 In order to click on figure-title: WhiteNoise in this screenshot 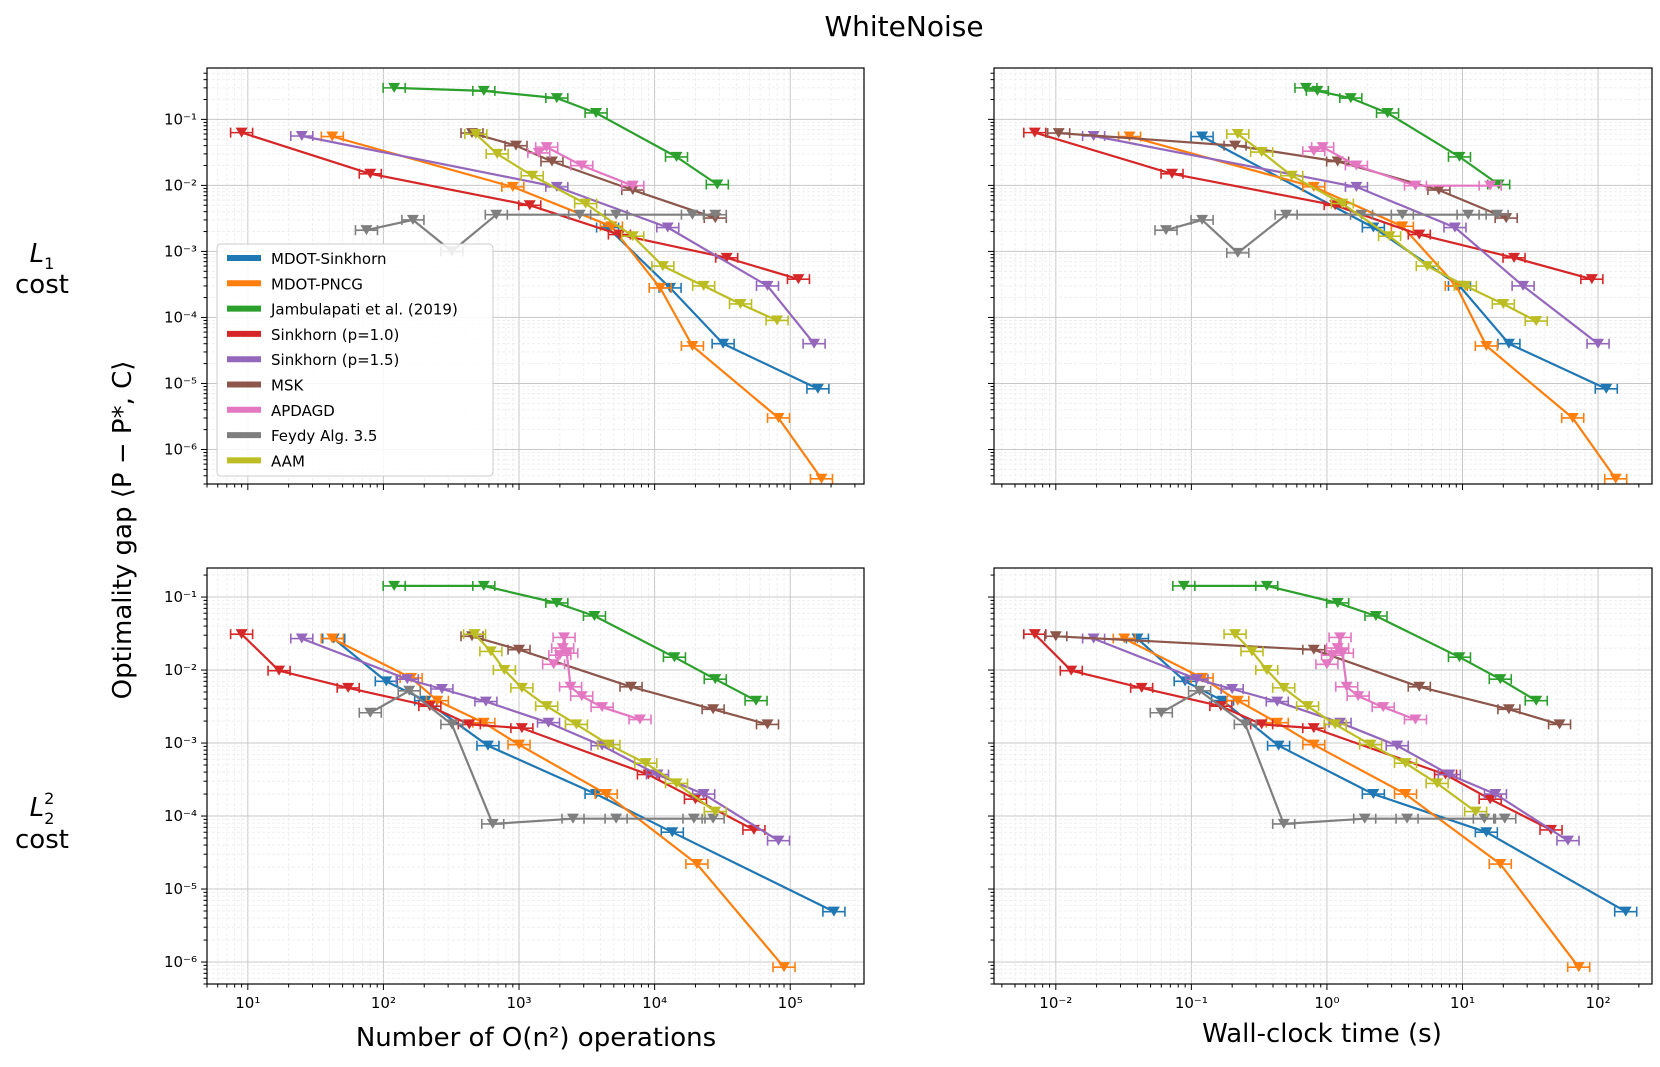, I will do `click(903, 26)`.